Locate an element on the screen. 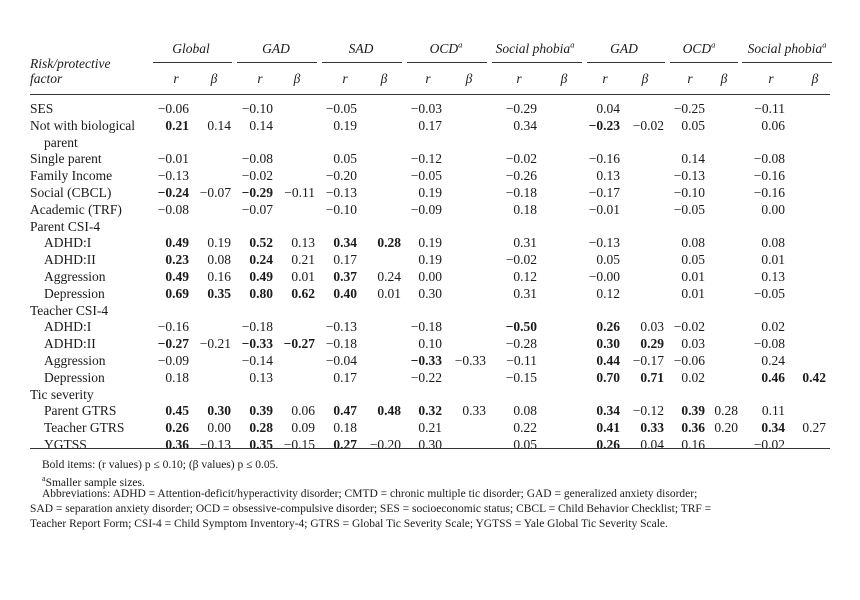 The width and height of the screenshot is (860, 600). r-value-cell: −0.09 is located at coordinates (173, 360).